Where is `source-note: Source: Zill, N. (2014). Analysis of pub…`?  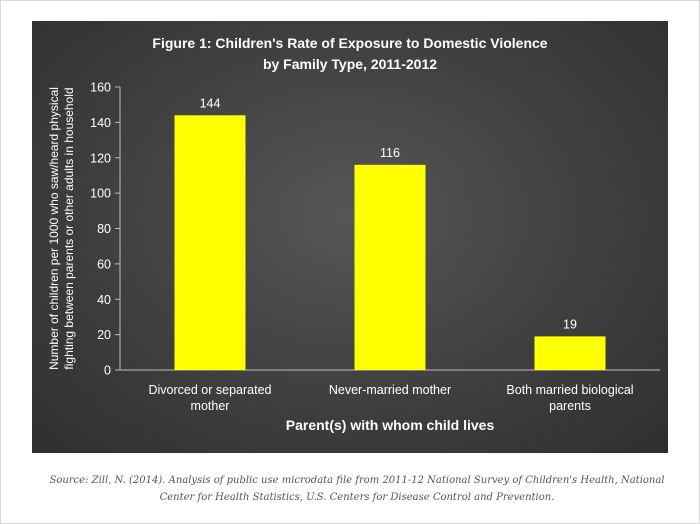
source-note: Source: Zill, N. (2014). Analysis of pub… is located at coordinates (357, 489).